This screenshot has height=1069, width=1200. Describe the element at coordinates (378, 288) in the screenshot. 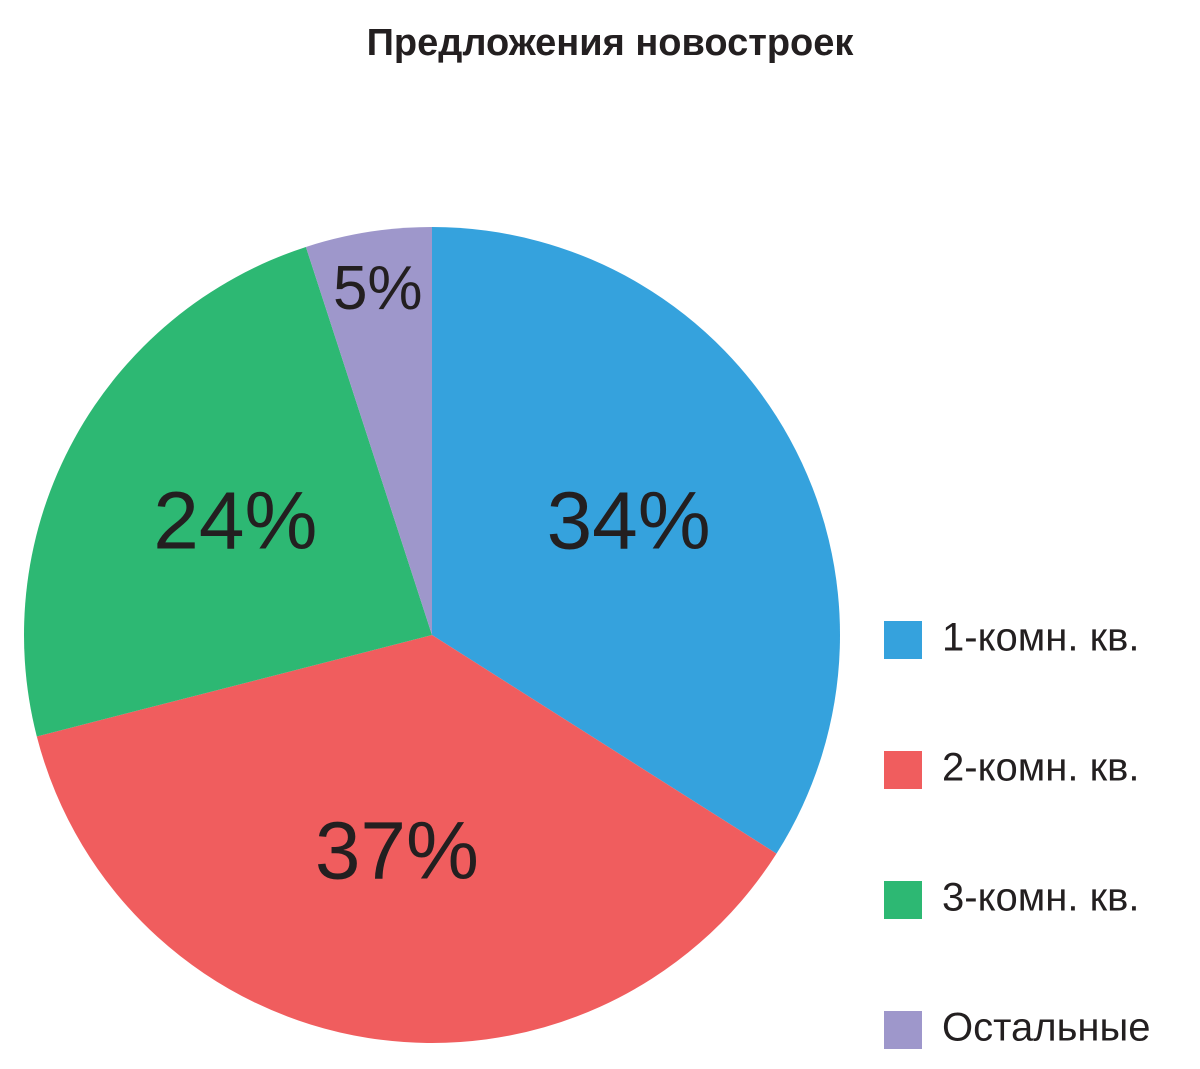

I see `data-label: 5%` at that location.